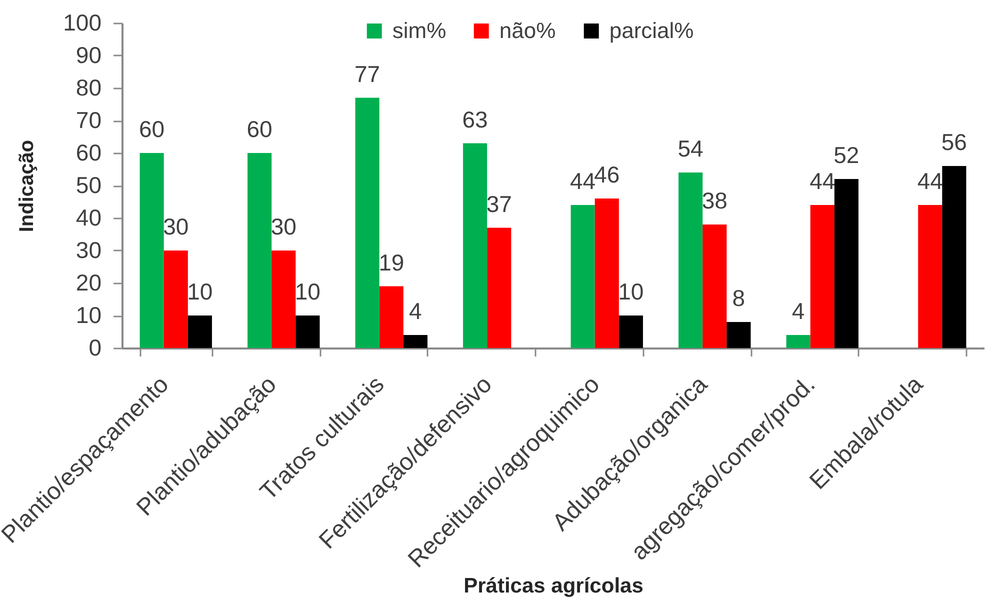 This screenshot has height=598, width=989. Describe the element at coordinates (739, 298) in the screenshot. I see `data-label: 8` at that location.